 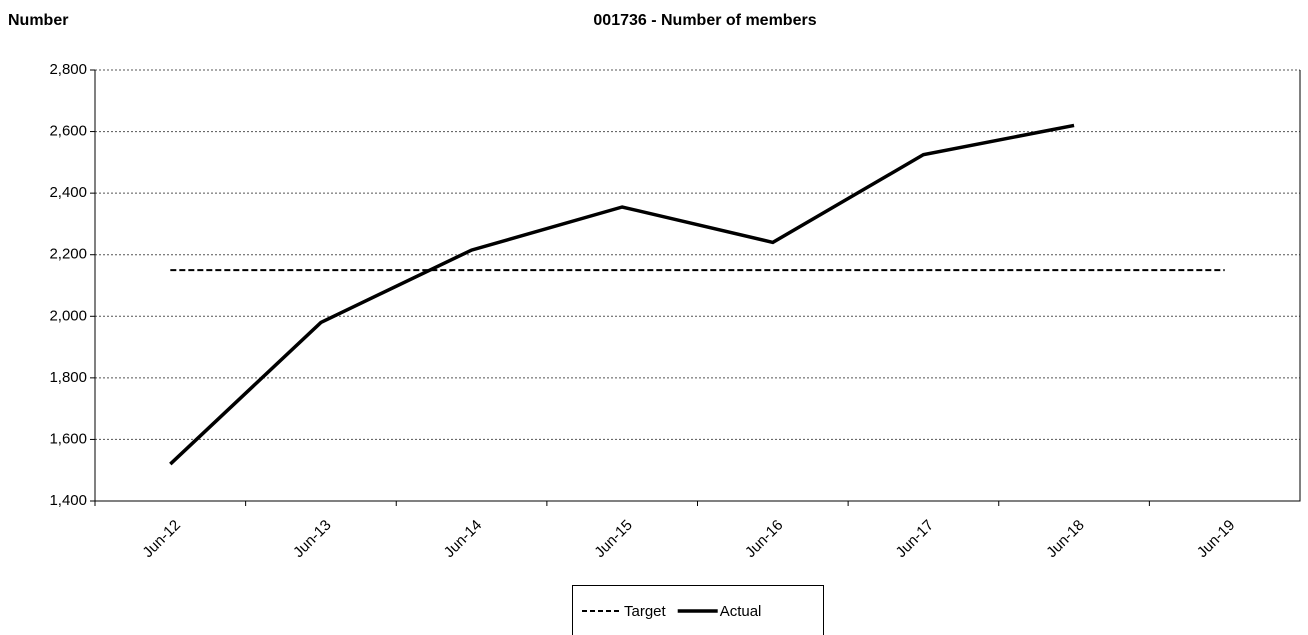 I want to click on legend-label: Actual, so click(x=741, y=611).